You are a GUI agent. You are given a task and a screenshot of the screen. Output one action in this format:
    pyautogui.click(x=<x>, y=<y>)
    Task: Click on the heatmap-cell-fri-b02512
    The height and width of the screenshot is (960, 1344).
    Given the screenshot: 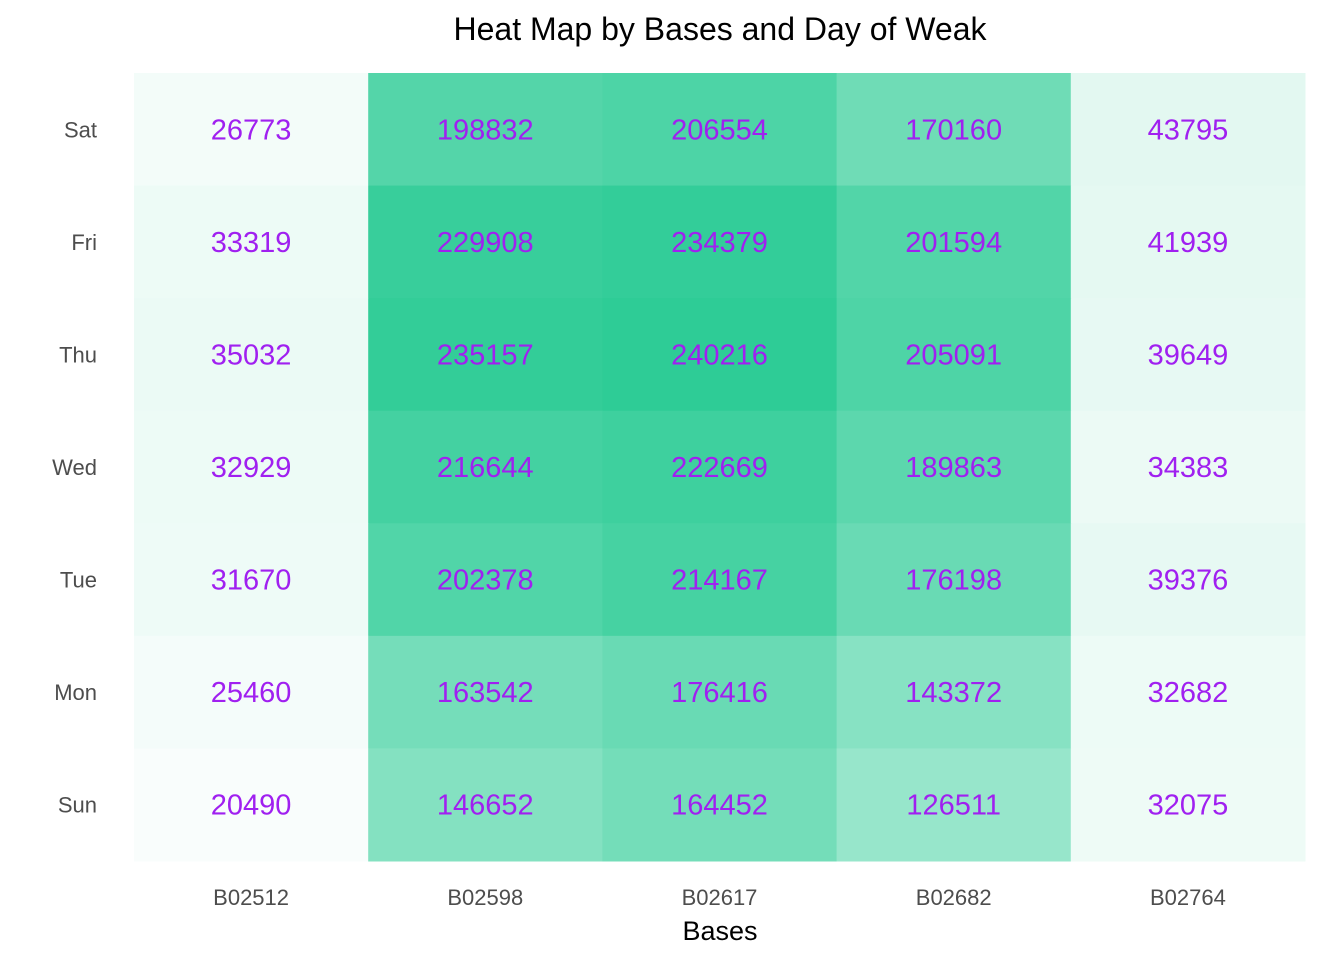 What is the action you would take?
    pyautogui.click(x=251, y=242)
    